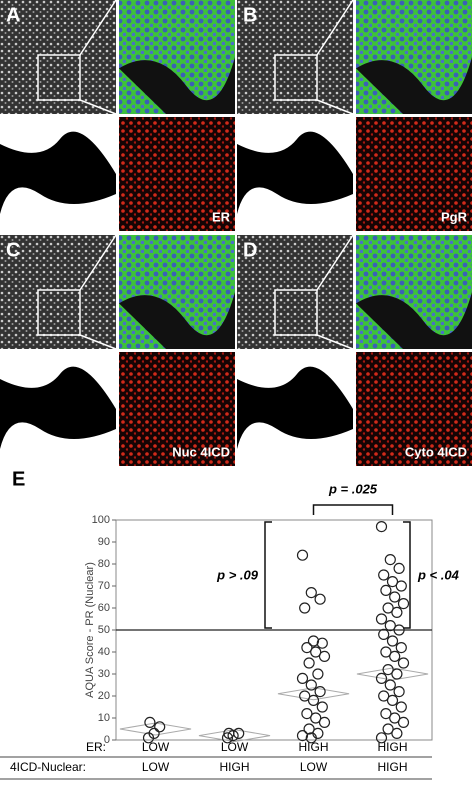 Image resolution: width=474 pixels, height=792 pixels. I want to click on panel-label: C, so click(13, 250).